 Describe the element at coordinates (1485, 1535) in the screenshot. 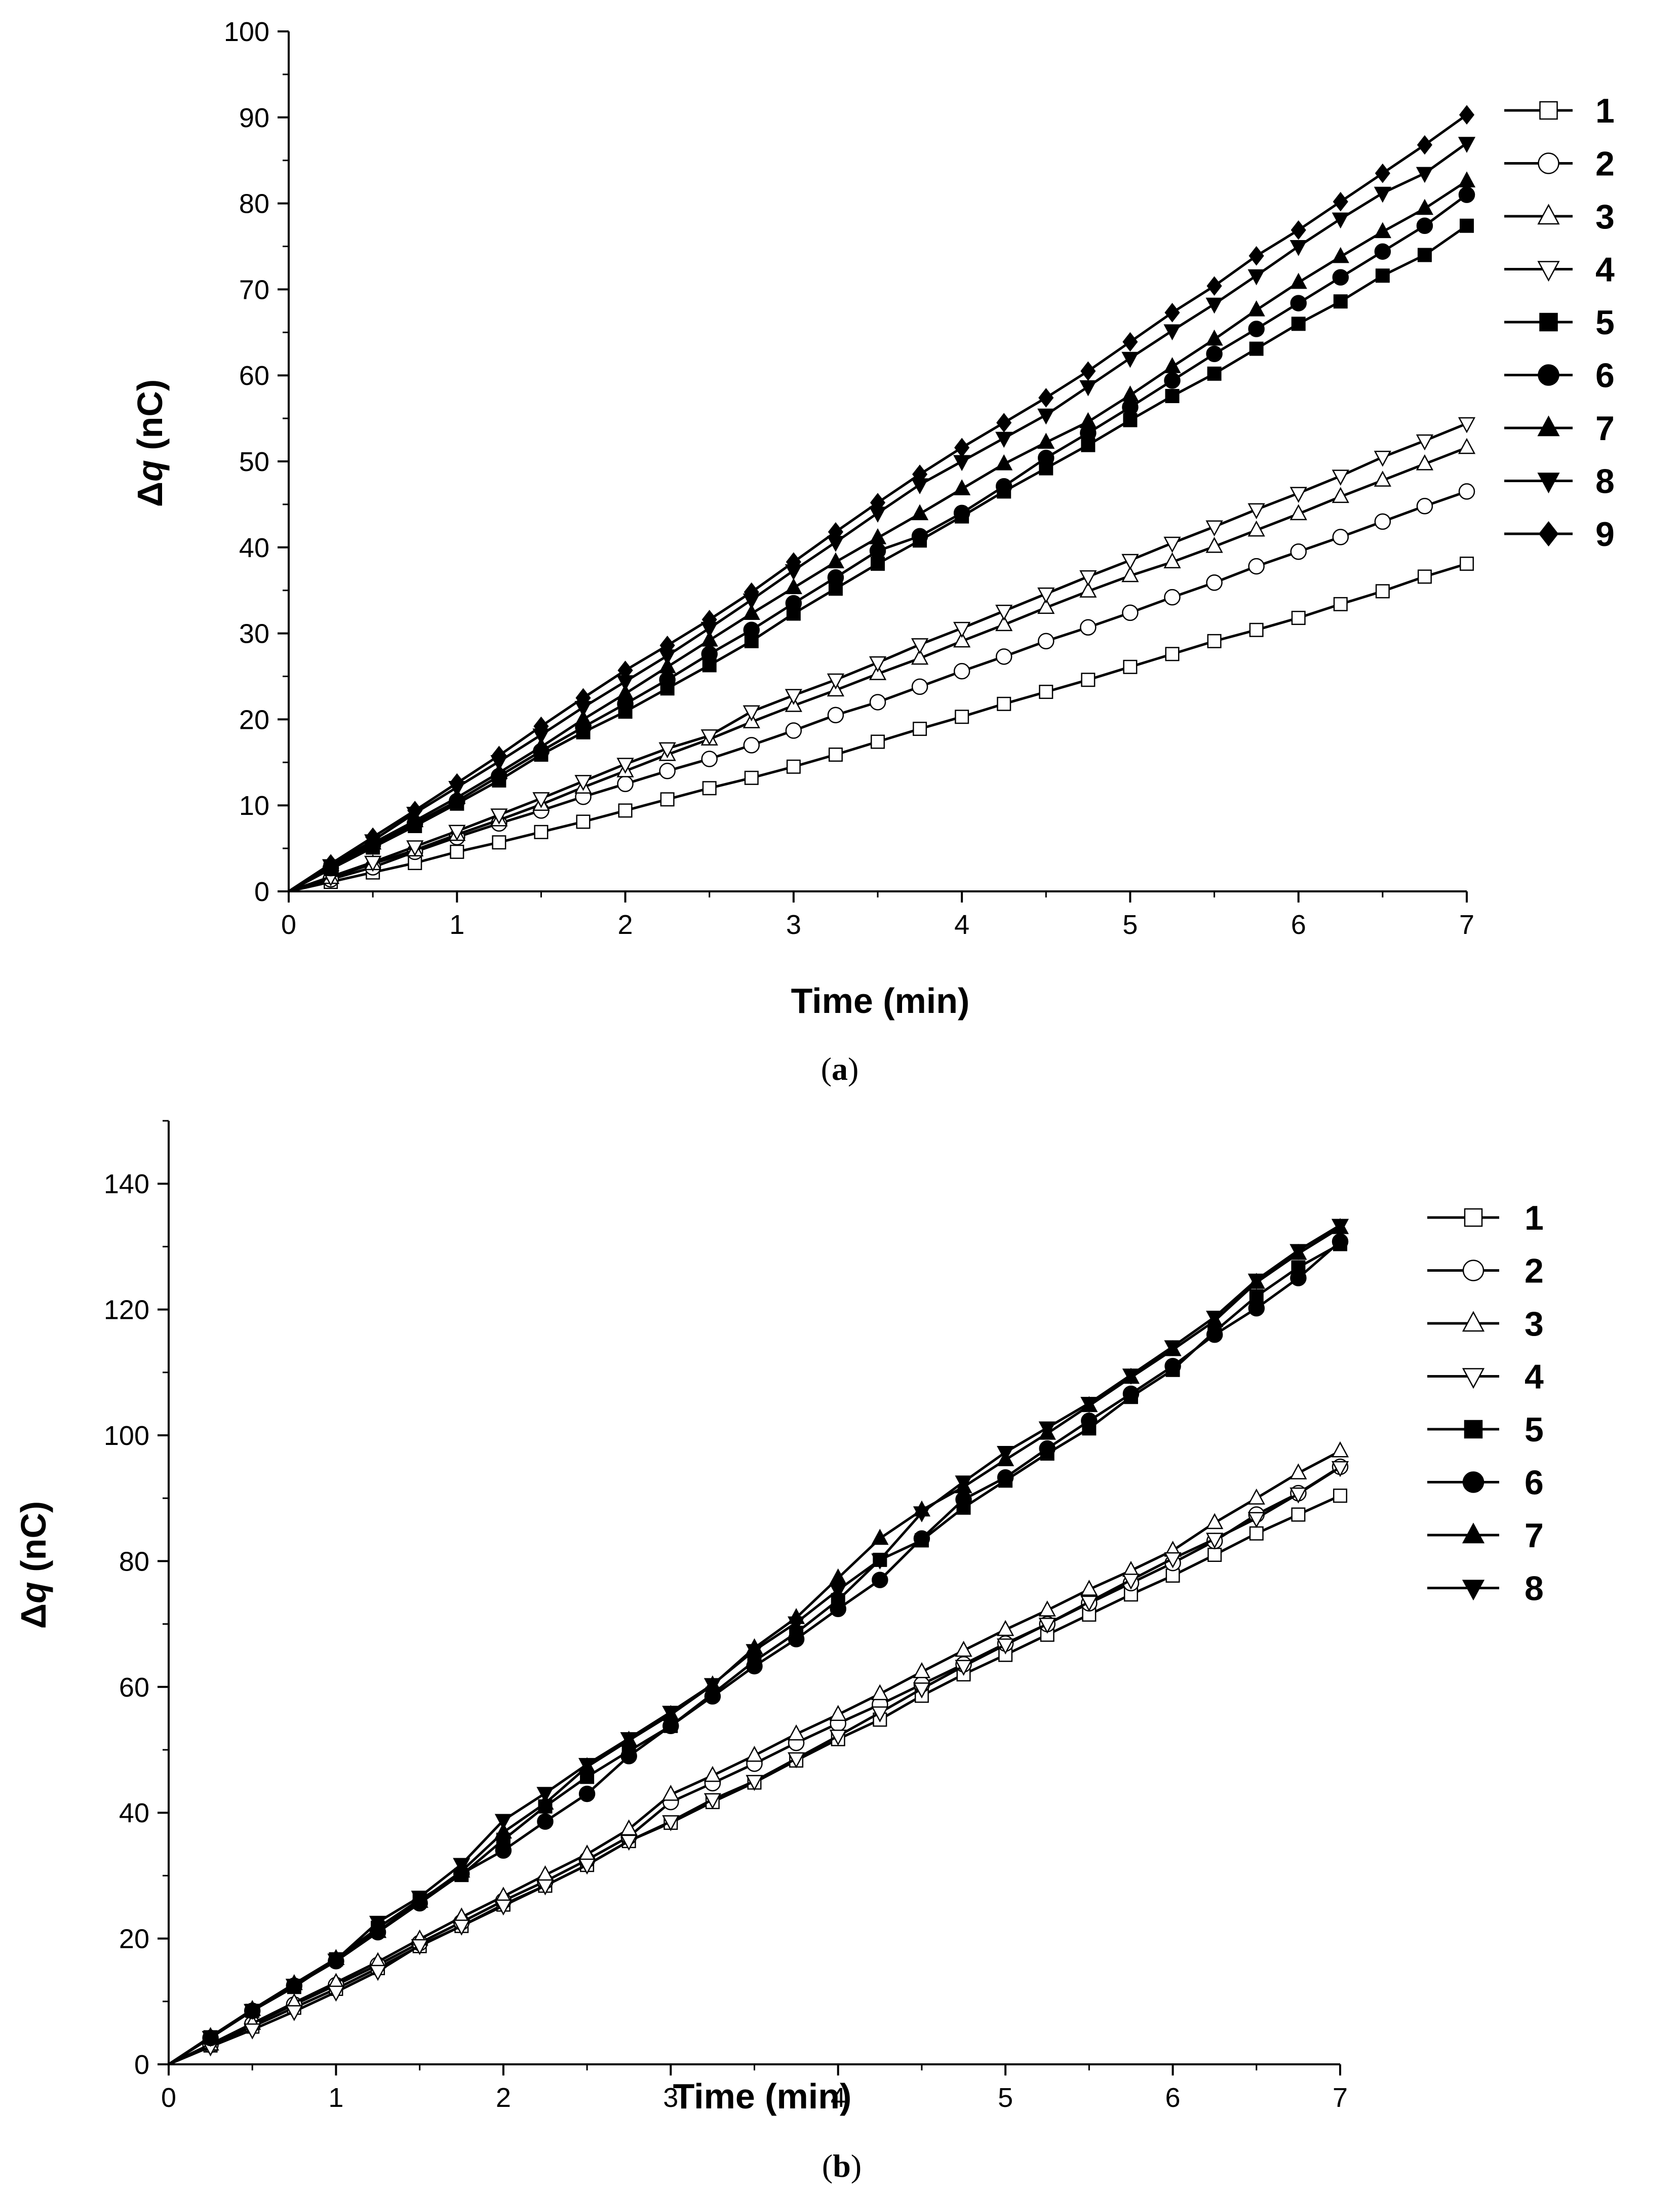

I see `legend-item-b-7: 7` at that location.